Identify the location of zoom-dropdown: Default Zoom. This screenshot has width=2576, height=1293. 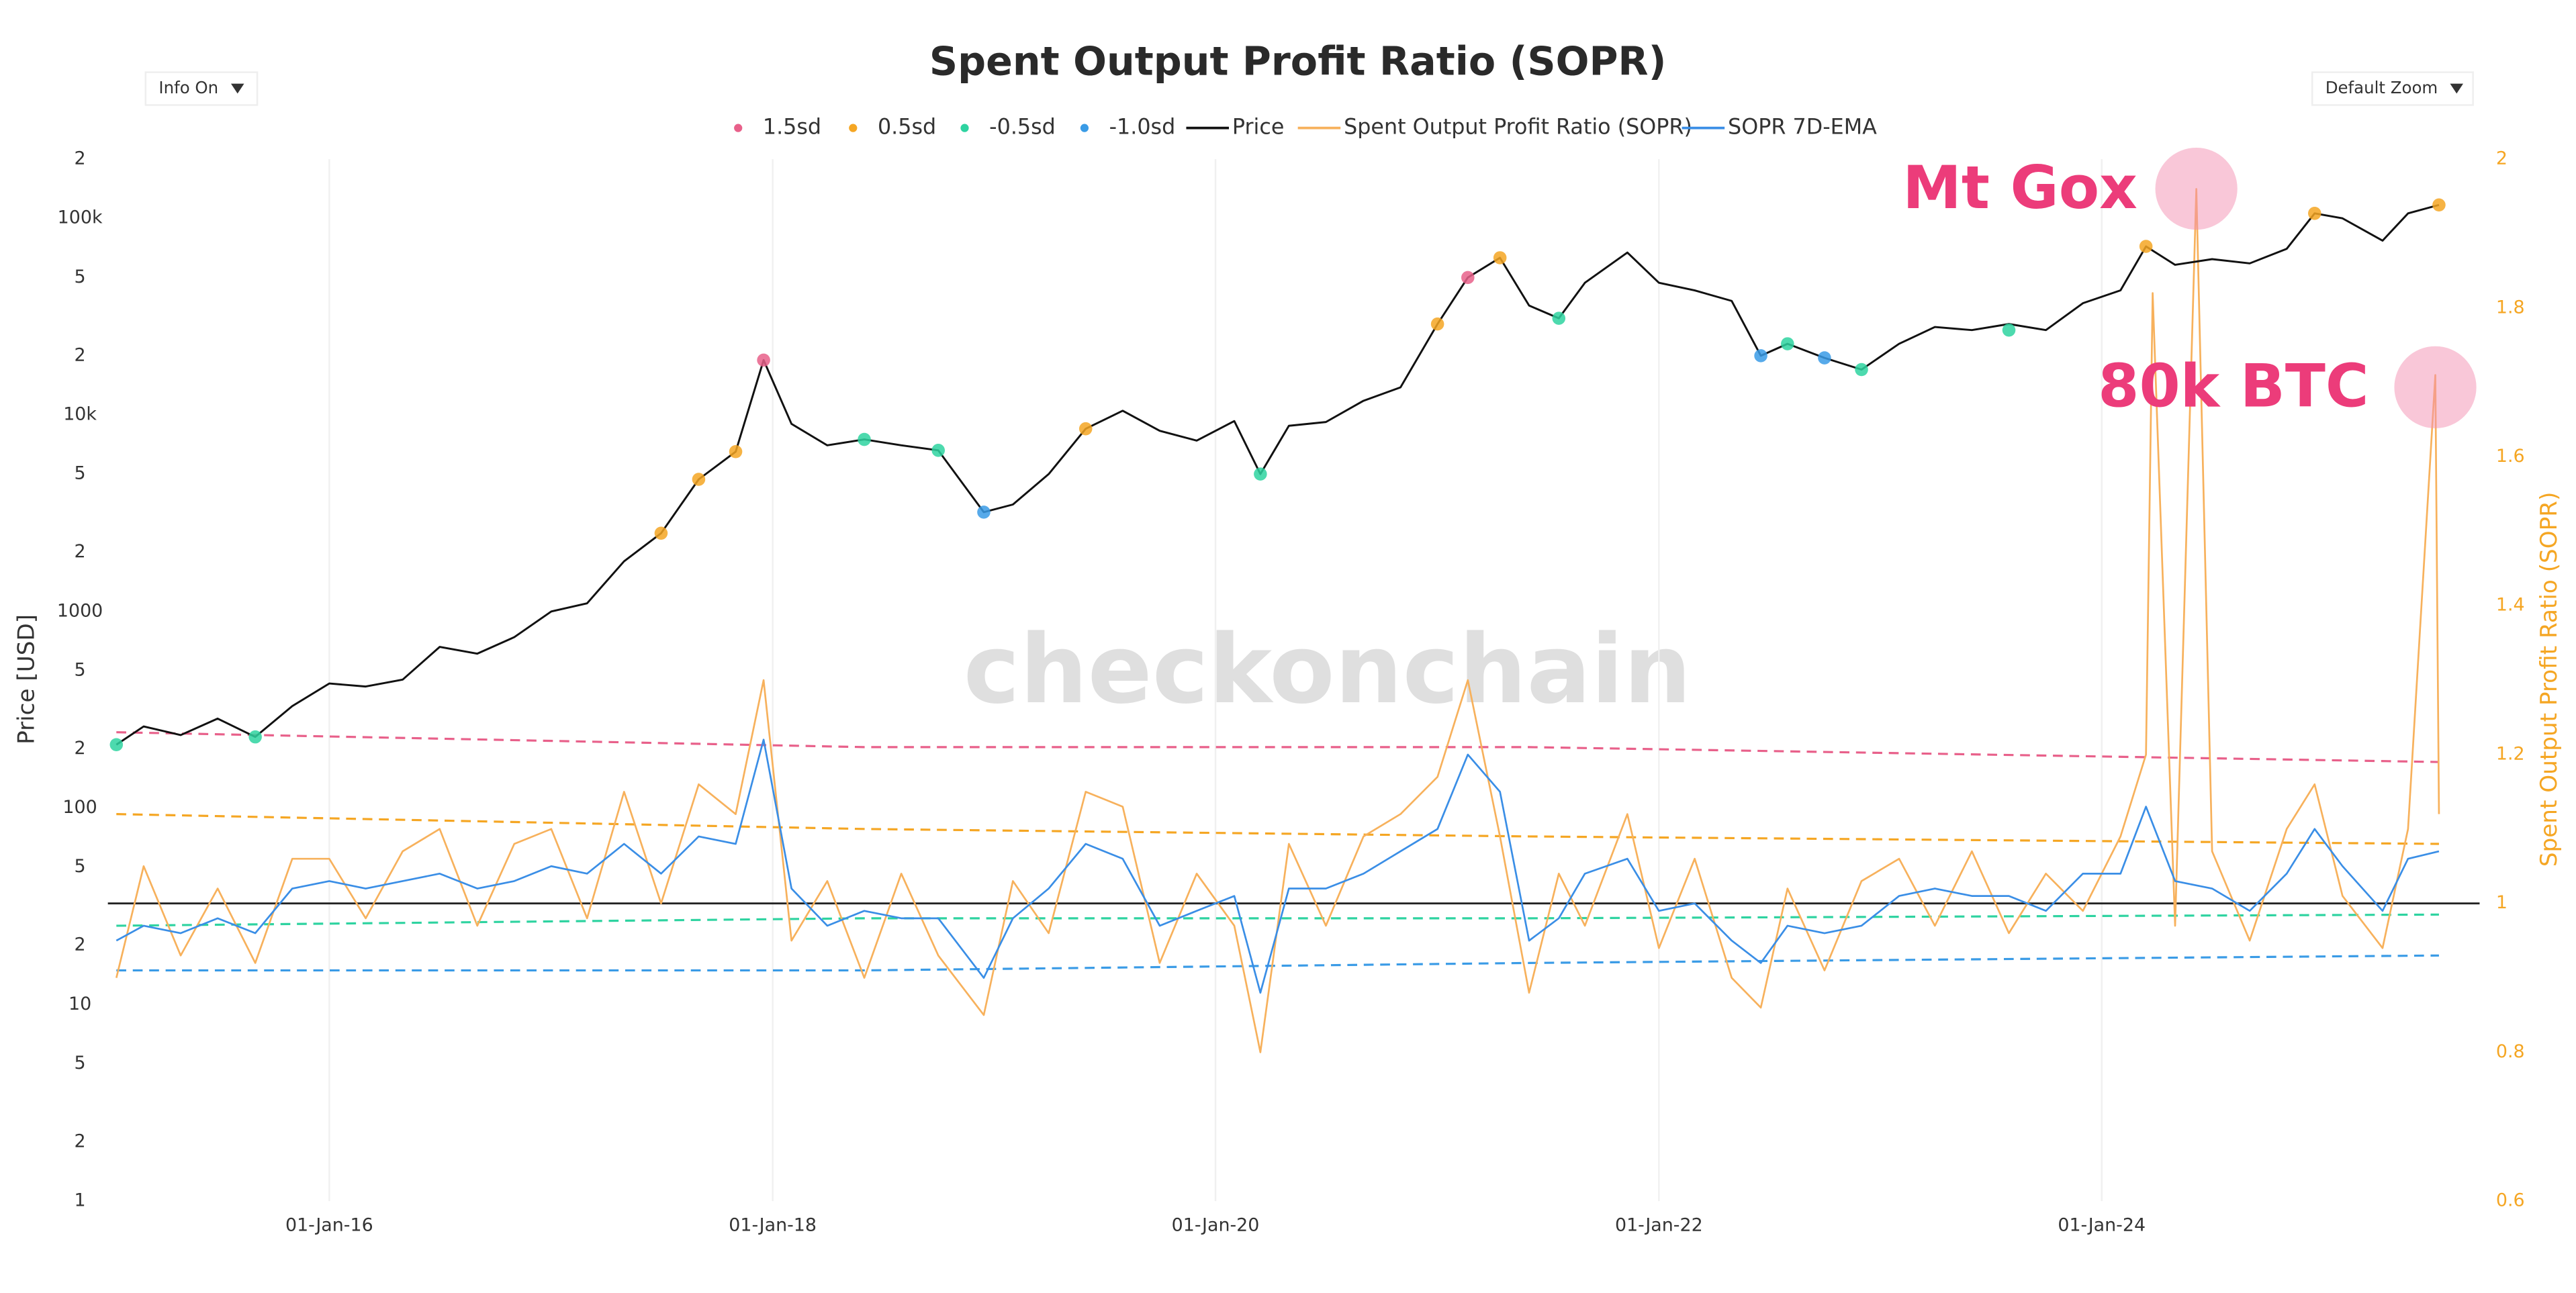
(2392, 89).